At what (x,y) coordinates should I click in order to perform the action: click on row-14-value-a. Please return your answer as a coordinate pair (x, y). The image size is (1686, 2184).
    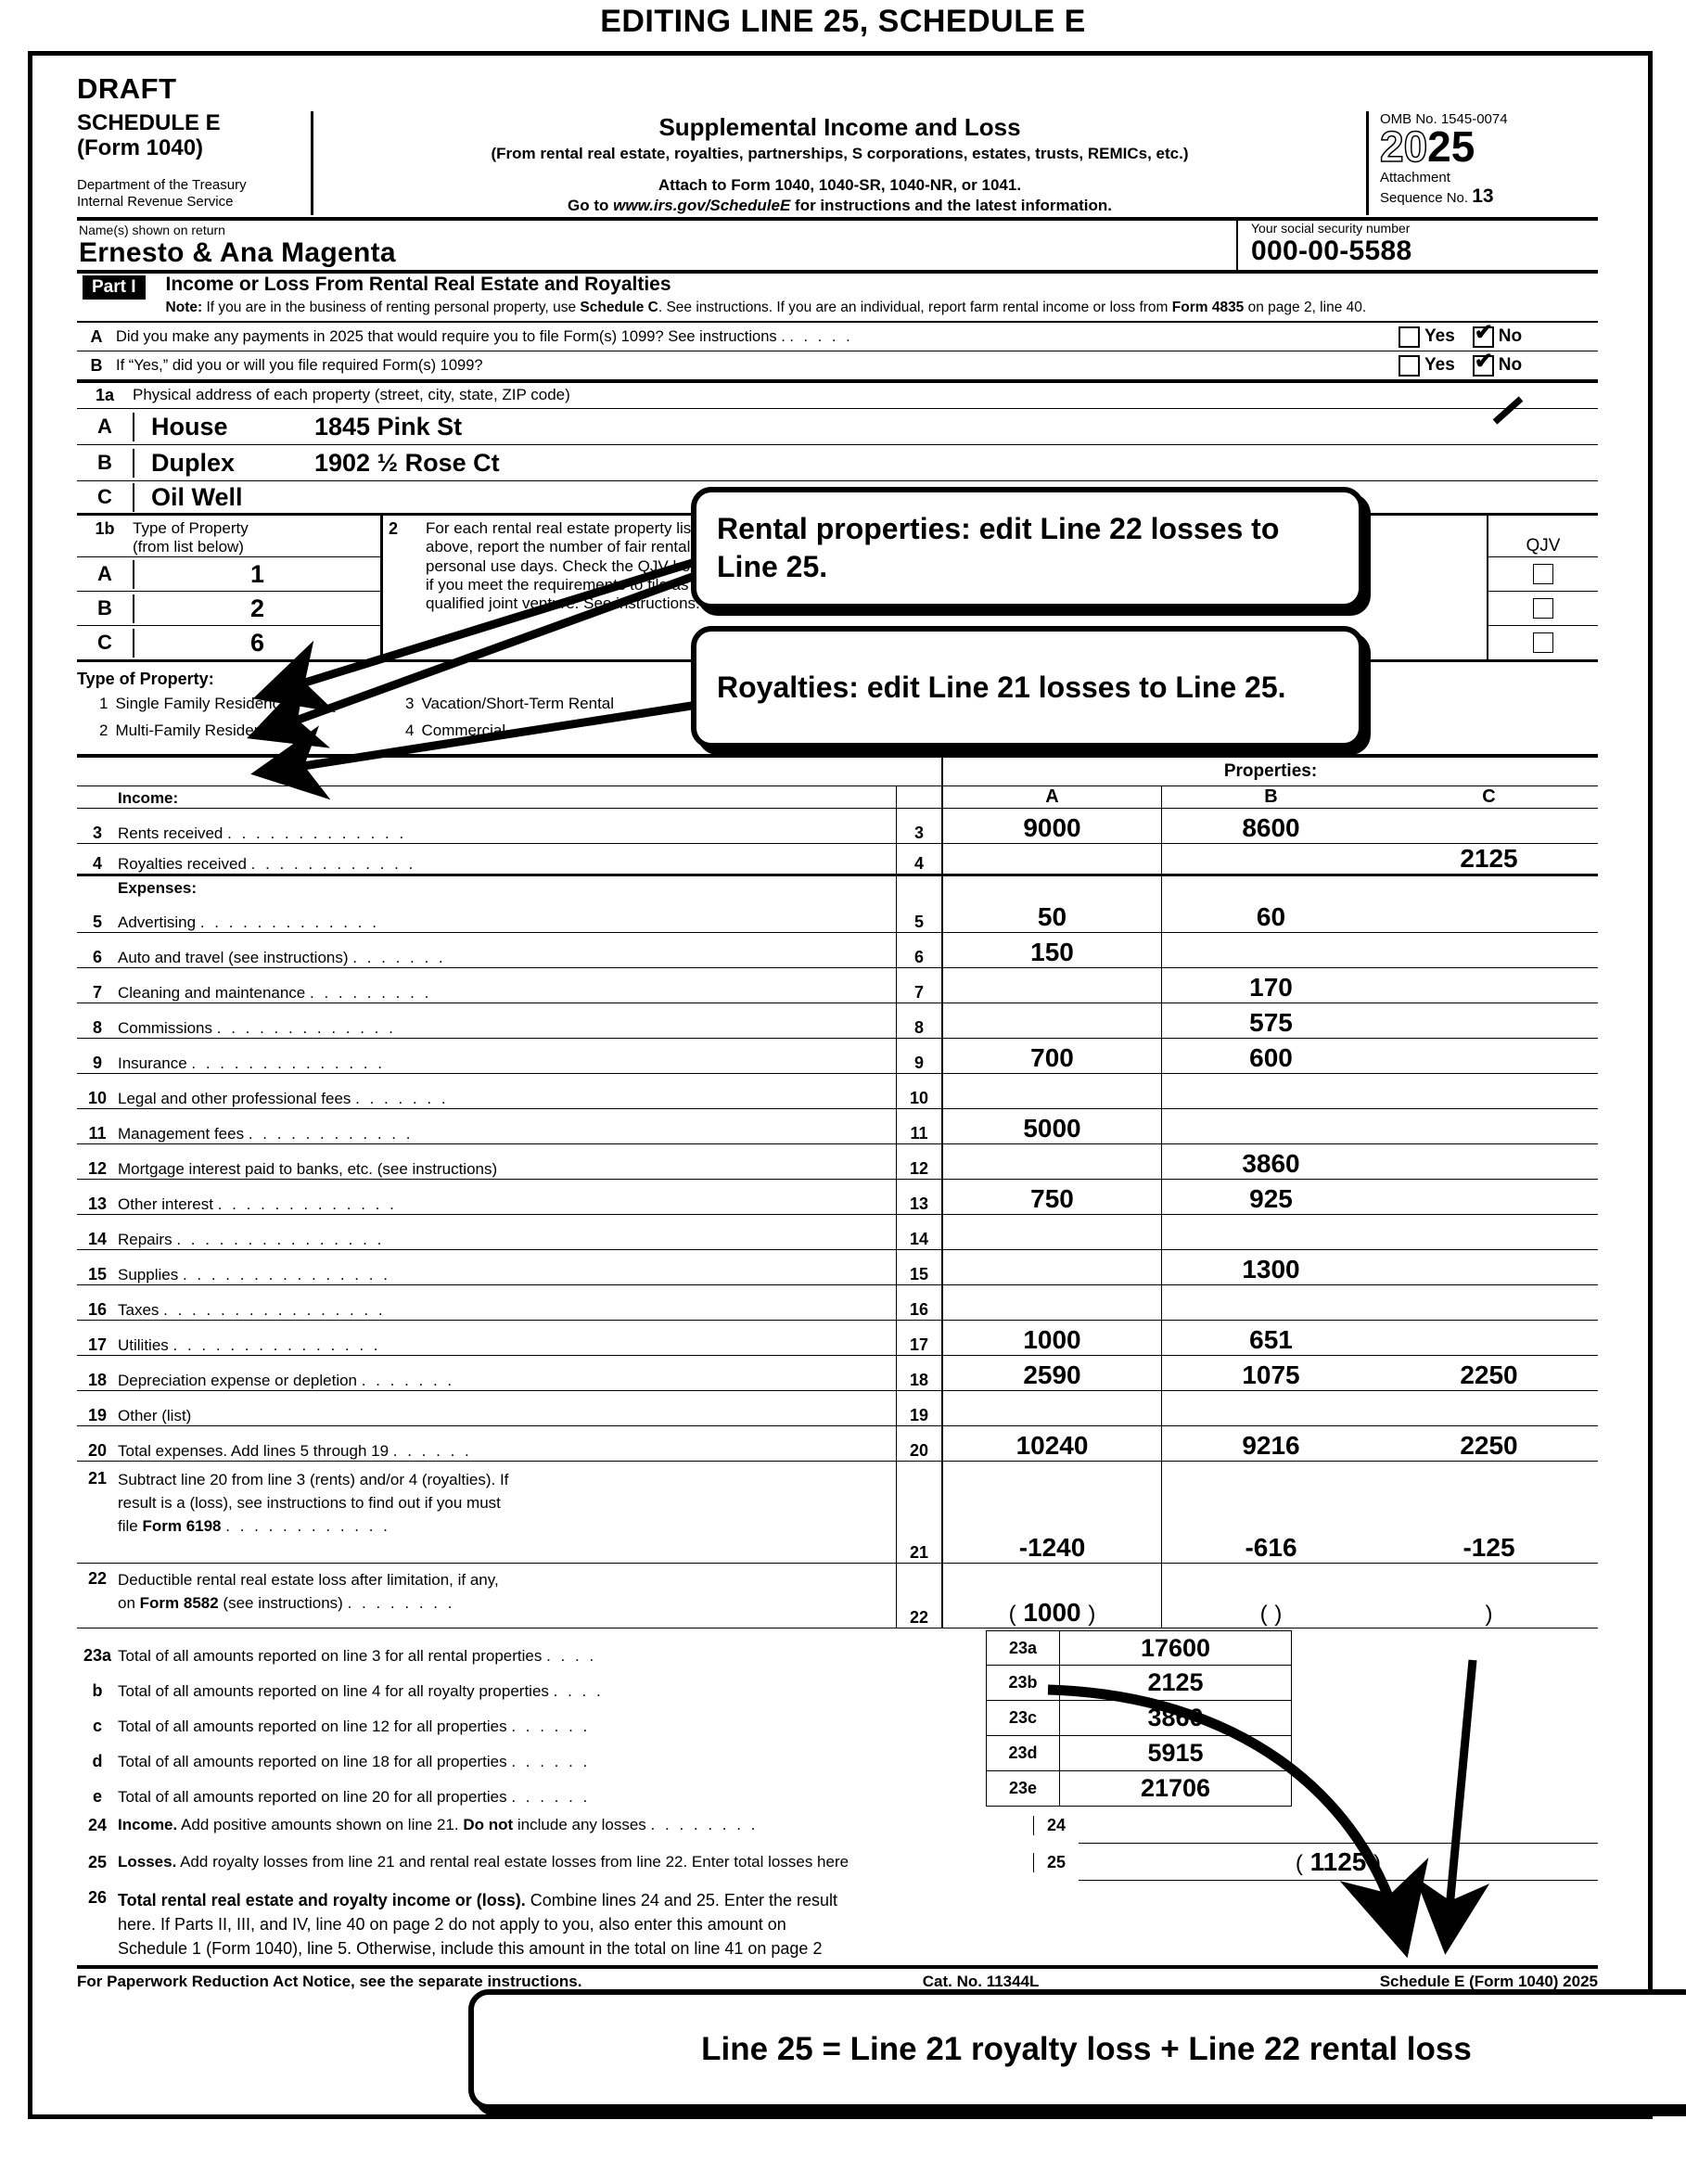
    Looking at the image, I should click on (1051, 1232).